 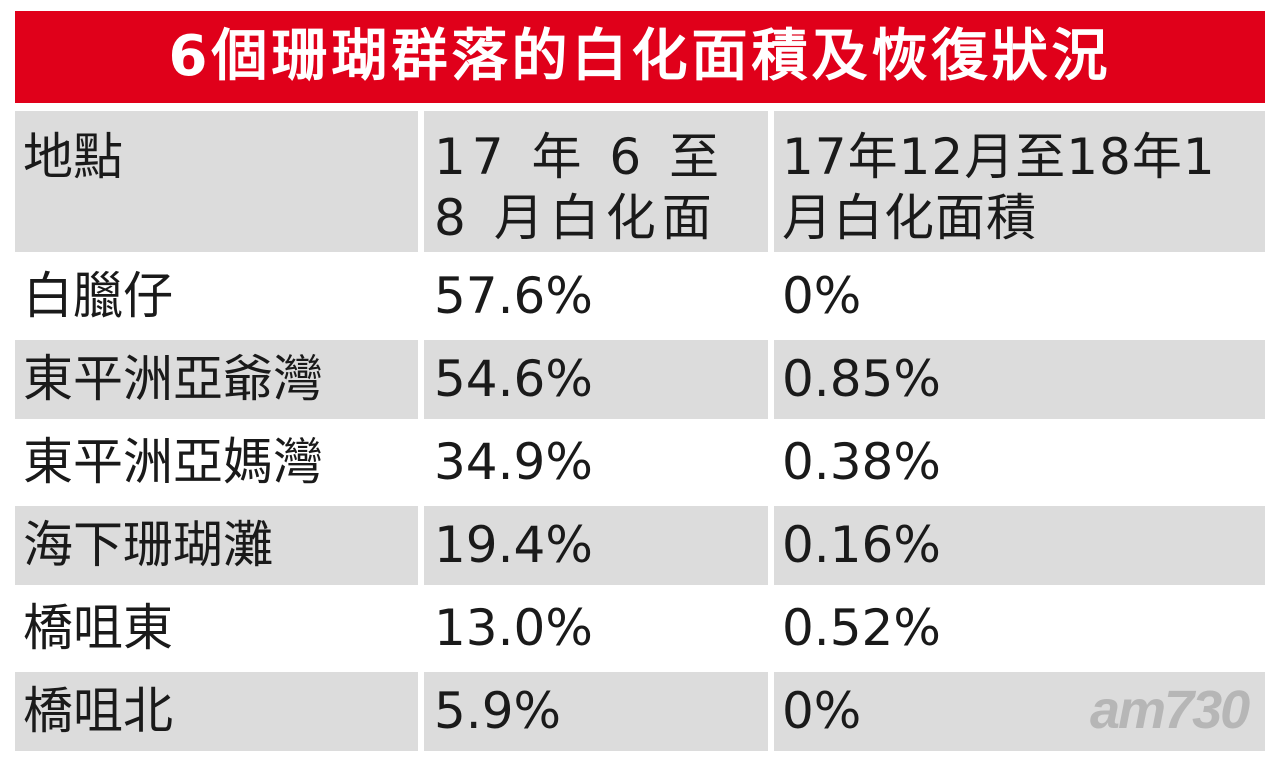 What do you see at coordinates (861, 462) in the screenshot?
I see `bleach-2018-cell: 0.38%` at bounding box center [861, 462].